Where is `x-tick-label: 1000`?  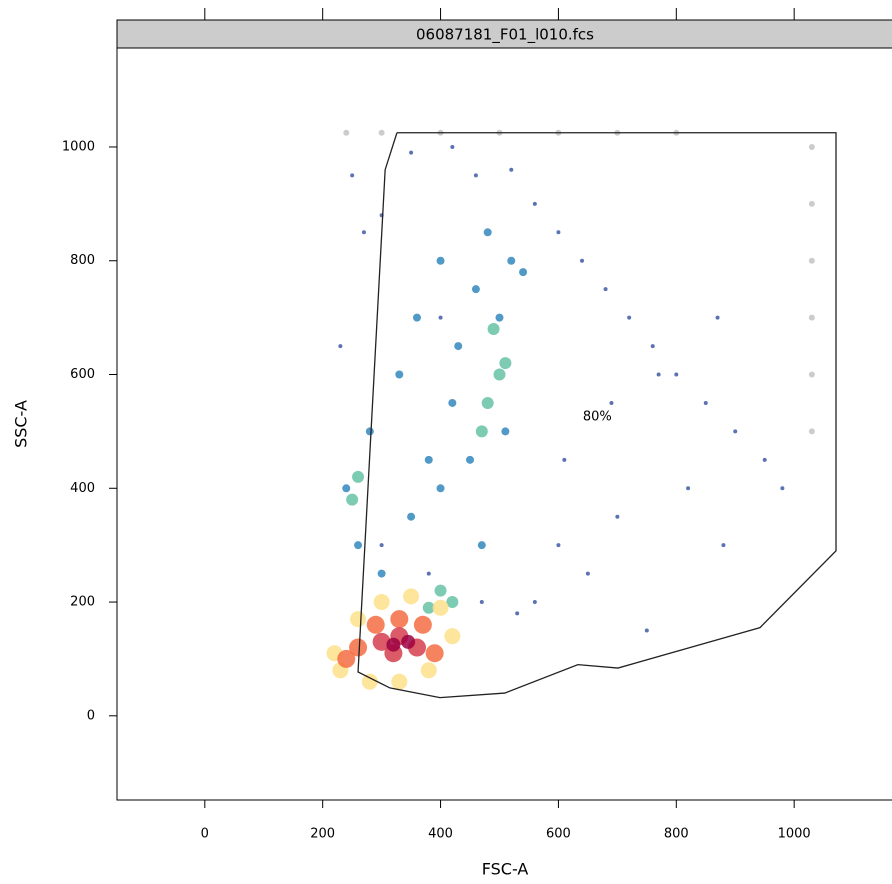
x-tick-label: 1000 is located at coordinates (794, 834).